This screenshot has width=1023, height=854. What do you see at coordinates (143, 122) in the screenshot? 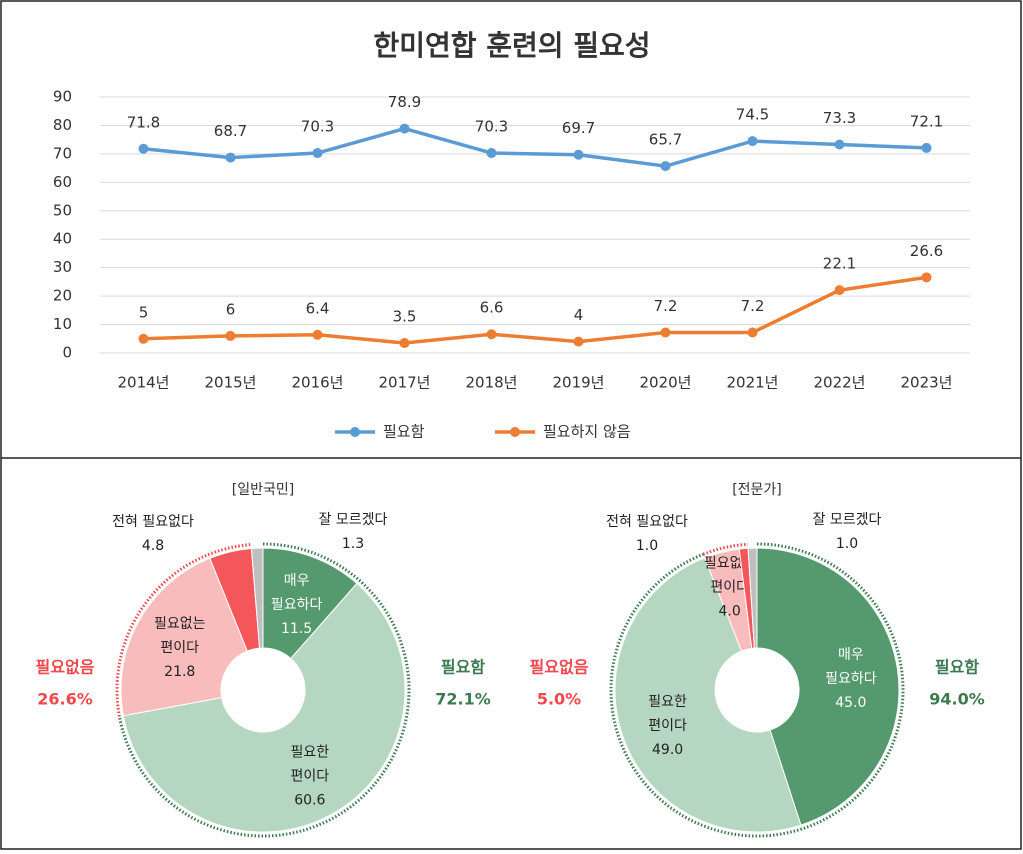
I see `data-label: 71.8` at bounding box center [143, 122].